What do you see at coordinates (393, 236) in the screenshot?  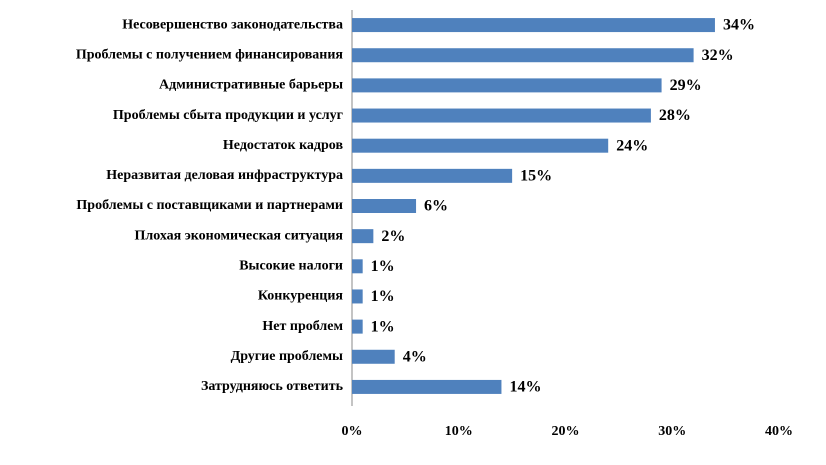 I see `value-label: 2%` at bounding box center [393, 236].